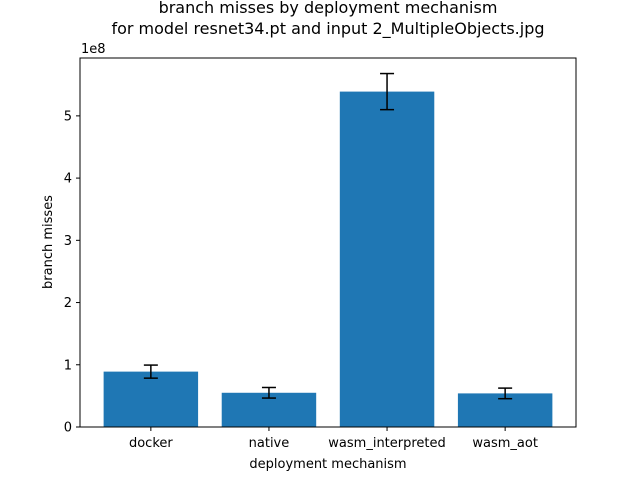 The width and height of the screenshot is (640, 480). What do you see at coordinates (68, 303) in the screenshot?
I see `y-tick-label-2: 2` at bounding box center [68, 303].